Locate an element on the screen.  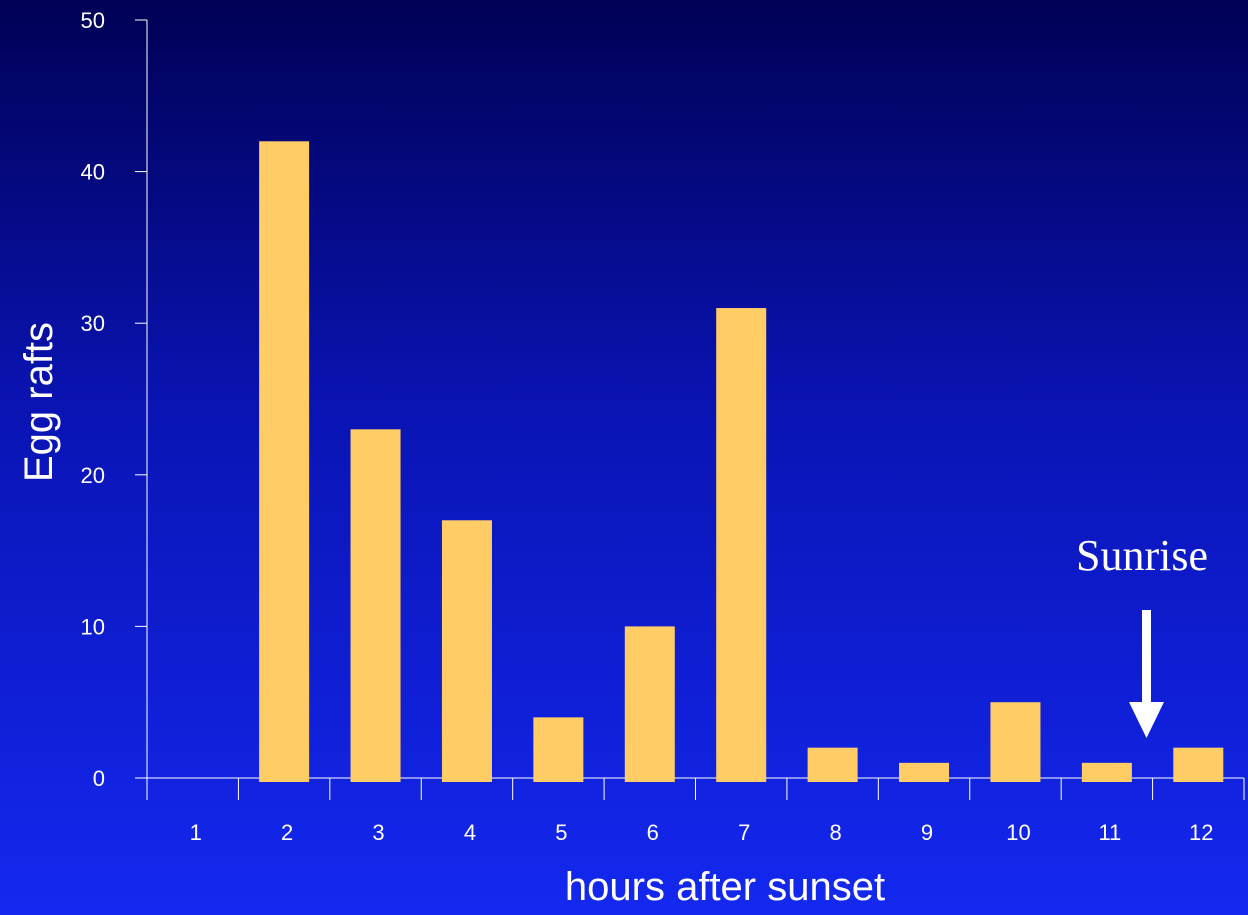
down-arrow-icon is located at coordinates (1146, 674).